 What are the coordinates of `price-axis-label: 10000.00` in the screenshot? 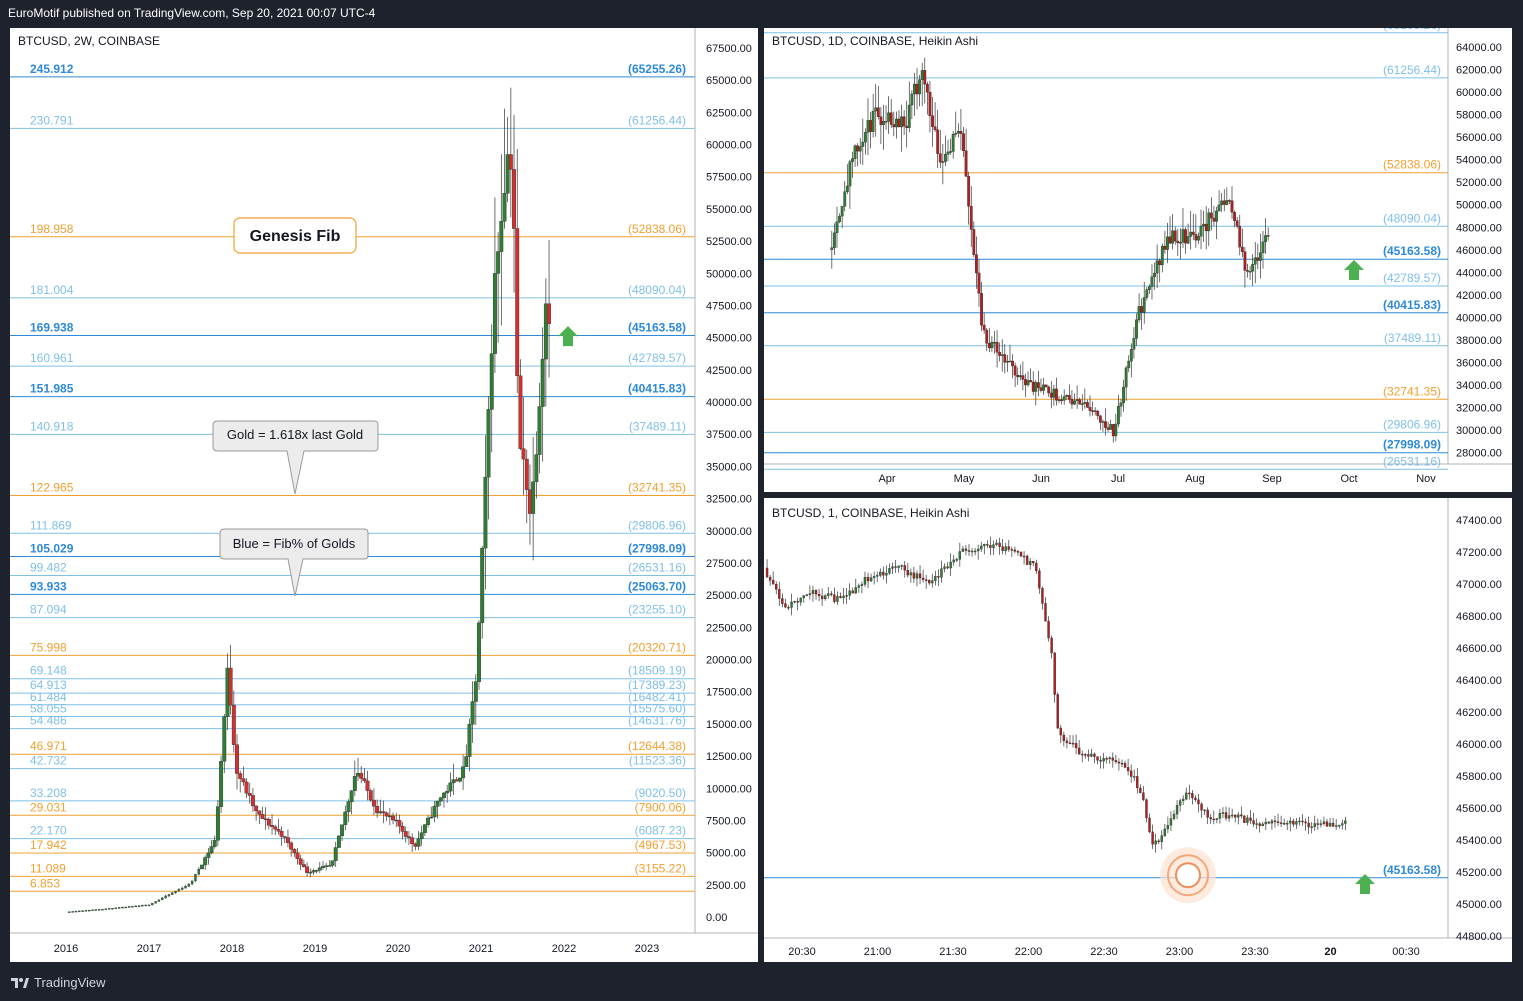 It's located at (729, 789).